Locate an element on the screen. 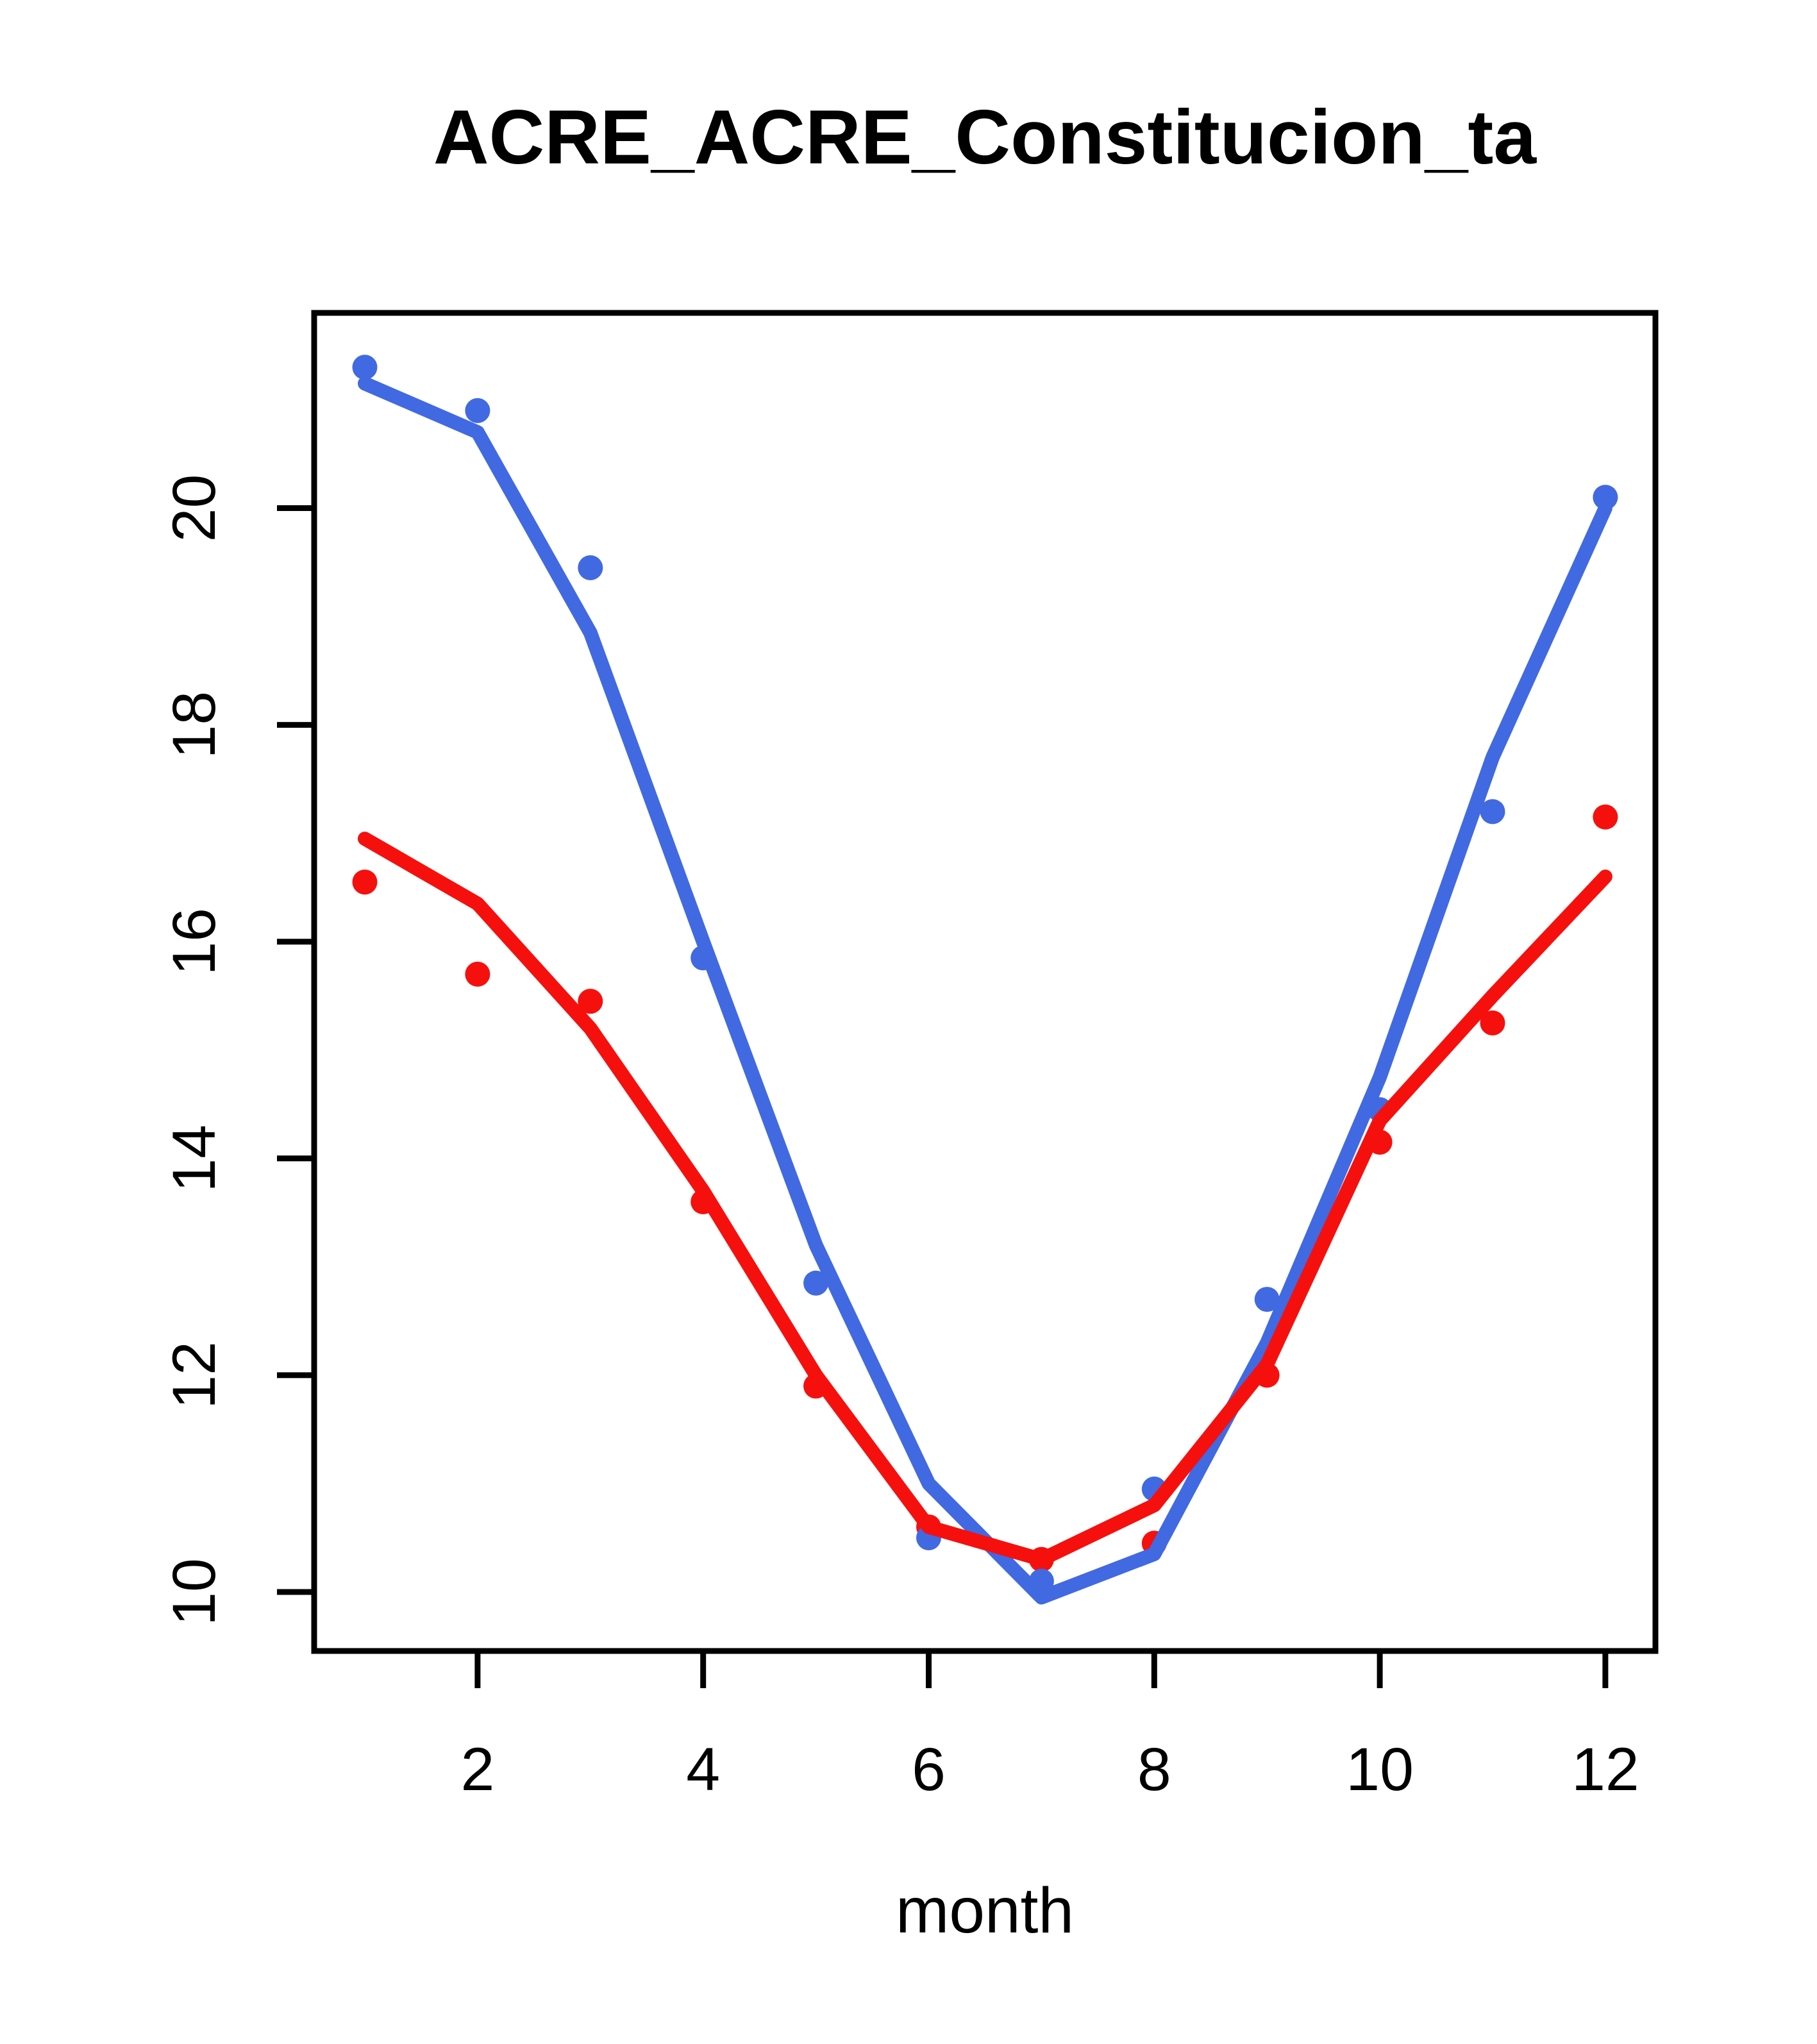 The height and width of the screenshot is (2044, 1817). x-tick-label: 2 is located at coordinates (477, 1770).